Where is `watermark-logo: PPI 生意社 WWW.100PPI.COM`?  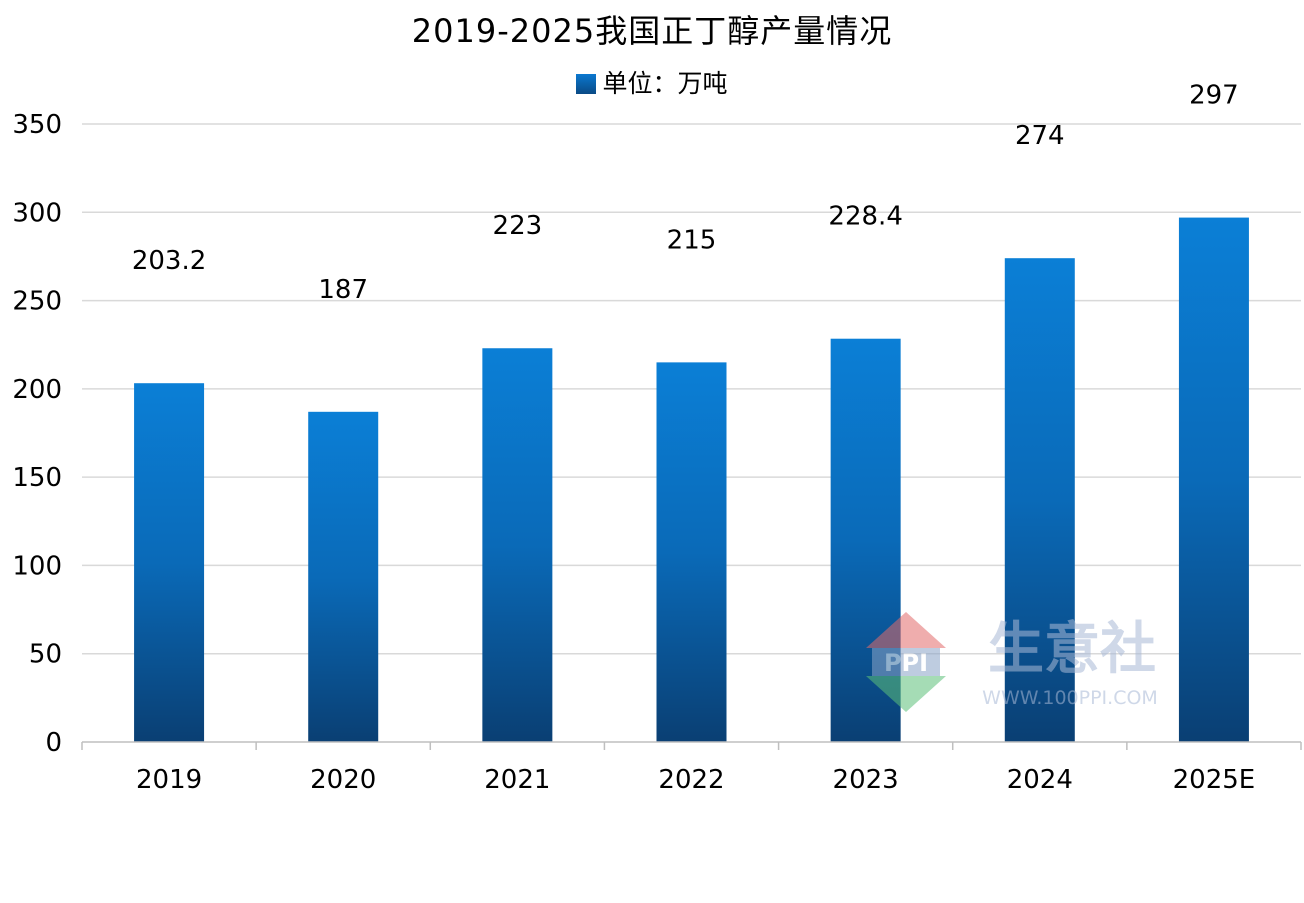 watermark-logo: PPI 生意社 WWW.100PPI.COM is located at coordinates (1012, 662).